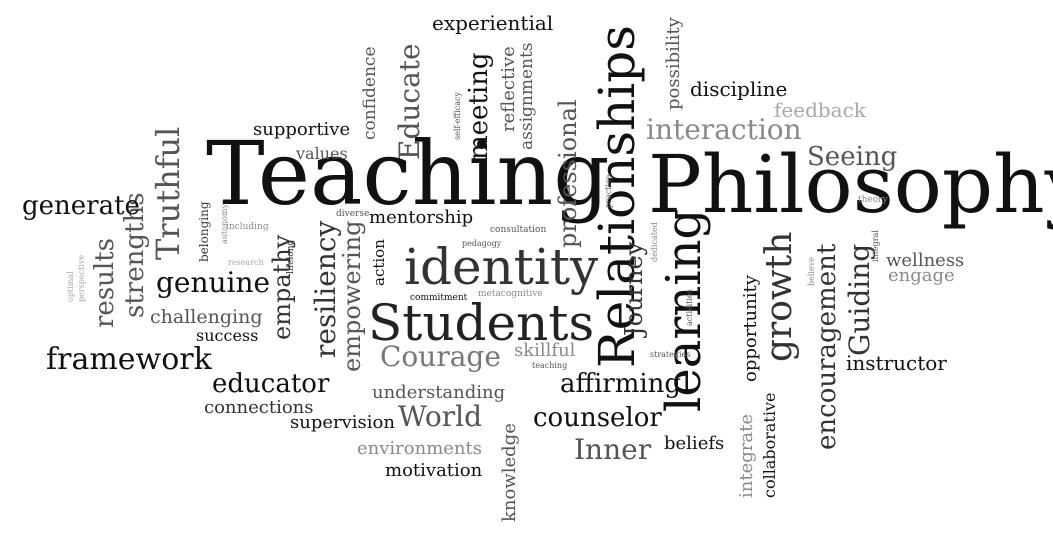 The height and width of the screenshot is (534, 1053). I want to click on word-journey: Journey, so click(634, 288).